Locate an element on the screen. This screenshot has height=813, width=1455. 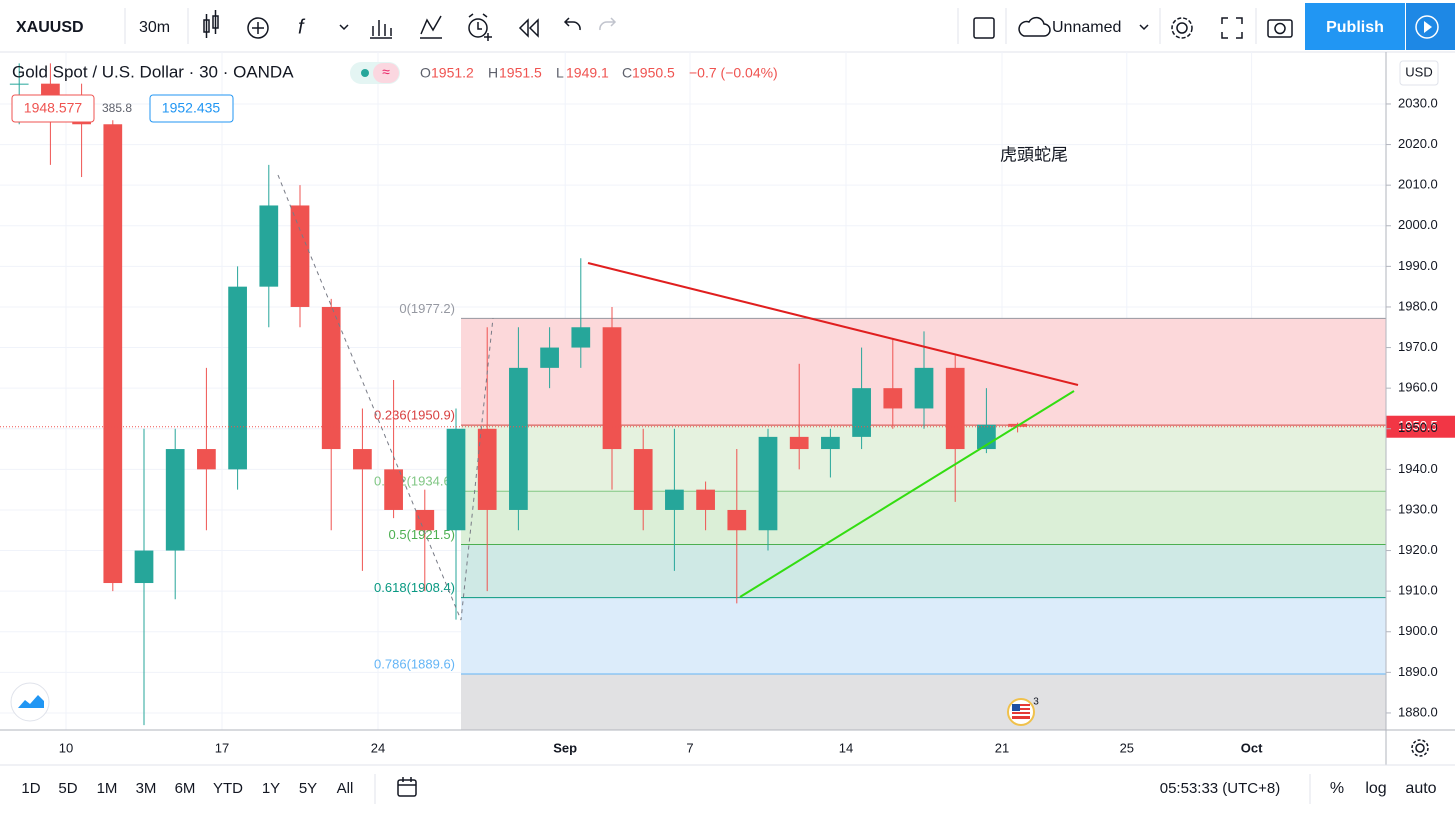
layout-name: Unnamed is located at coordinates (1086, 27).